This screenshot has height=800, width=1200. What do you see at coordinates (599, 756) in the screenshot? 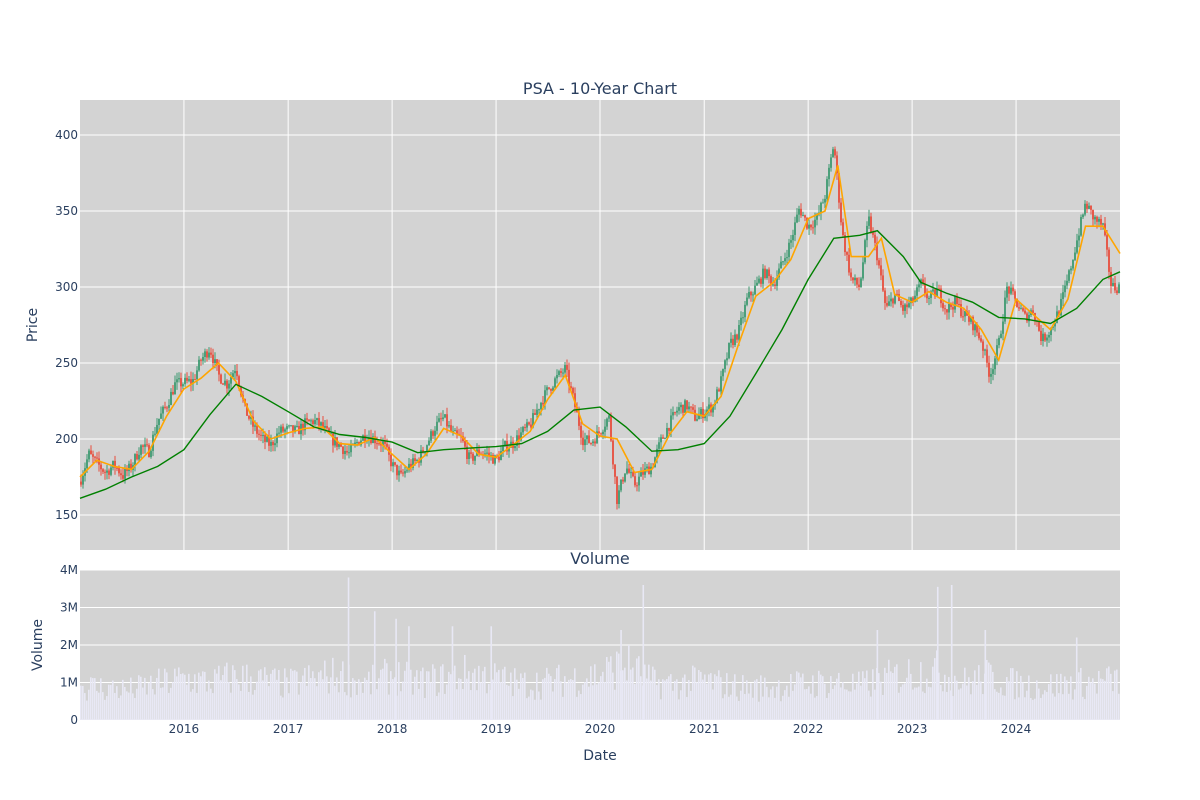
I see `x-axis-label: Date` at bounding box center [599, 756].